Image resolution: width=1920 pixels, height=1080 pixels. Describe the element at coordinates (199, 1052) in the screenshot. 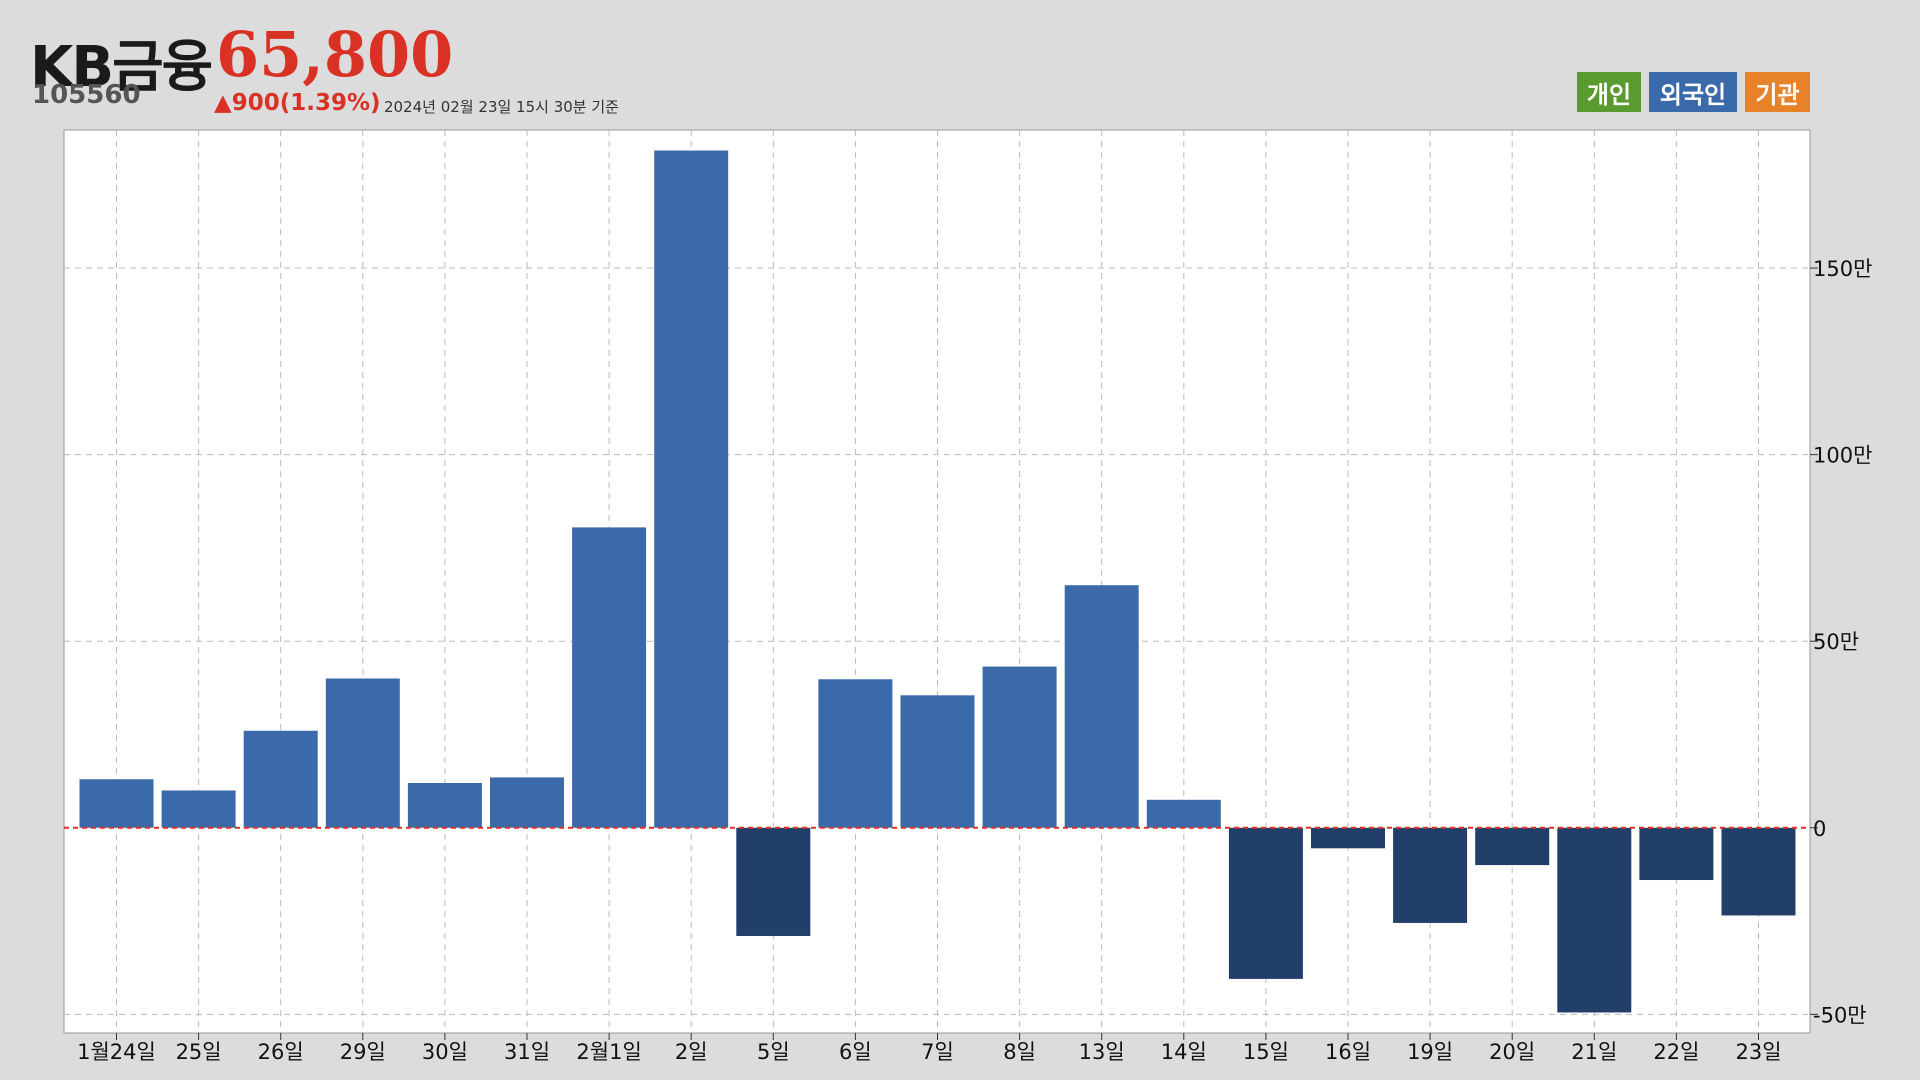

I see `x-tick-label-1: 25일` at that location.